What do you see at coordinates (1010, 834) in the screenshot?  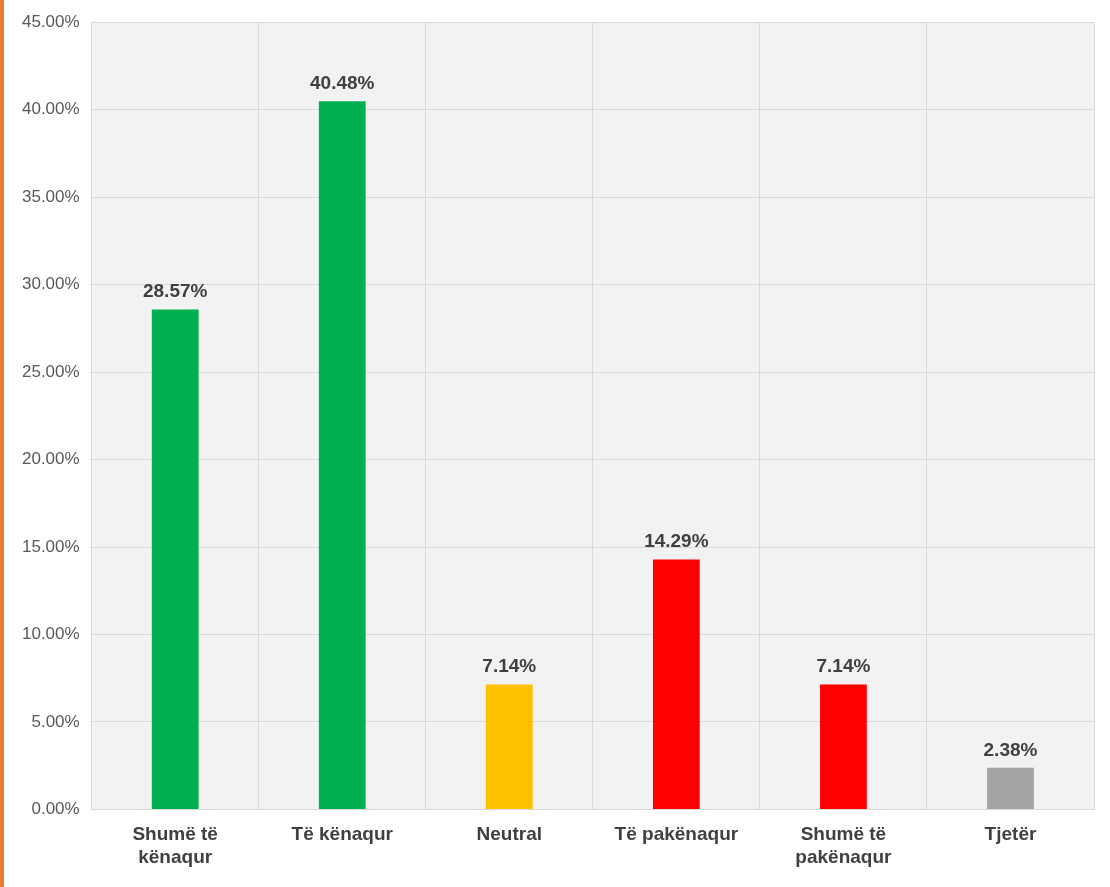 I see `x-tick-label: Tjetër` at bounding box center [1010, 834].